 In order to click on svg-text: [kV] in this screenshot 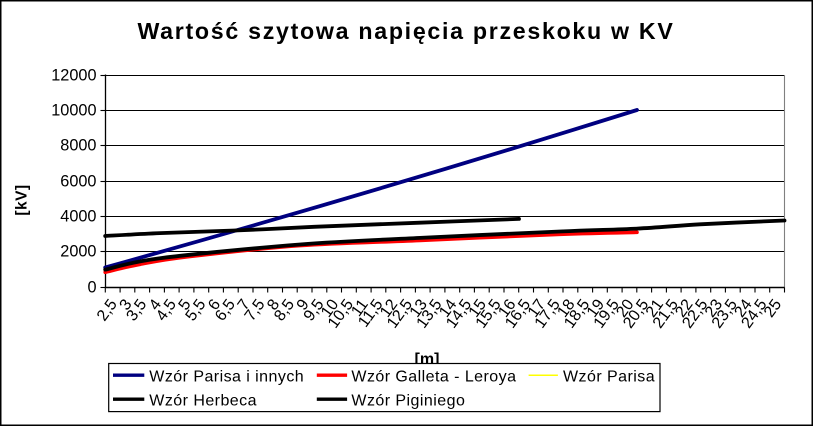, I will do `click(22, 199)`.